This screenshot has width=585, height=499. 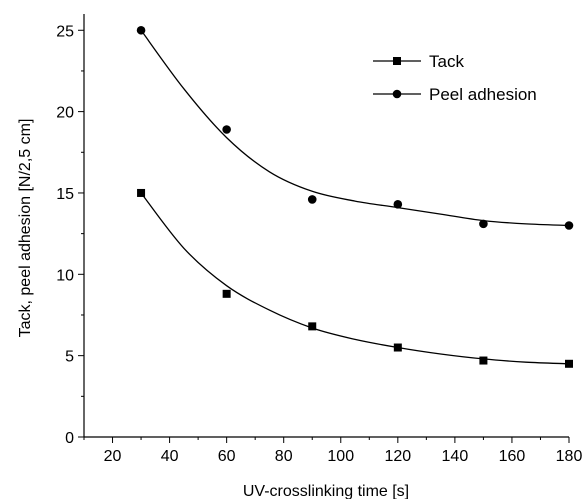 I want to click on y-tick-label: 15, so click(x=65, y=194).